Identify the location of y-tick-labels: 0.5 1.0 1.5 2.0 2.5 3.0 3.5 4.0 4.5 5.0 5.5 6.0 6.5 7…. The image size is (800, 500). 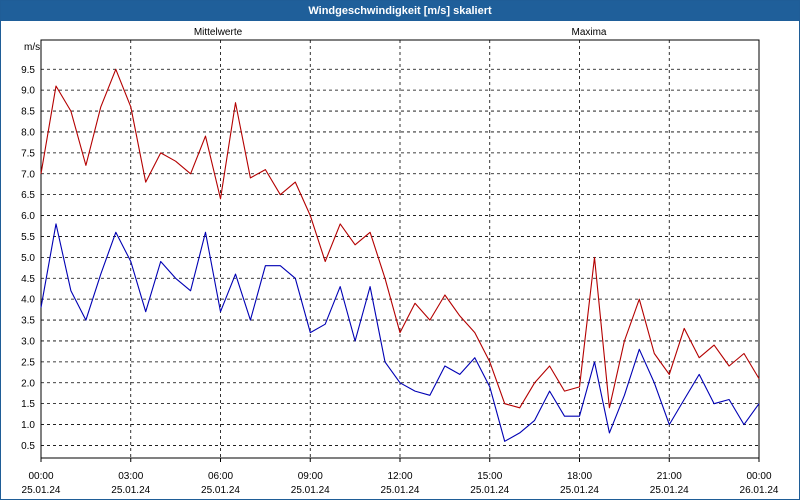
(28, 258).